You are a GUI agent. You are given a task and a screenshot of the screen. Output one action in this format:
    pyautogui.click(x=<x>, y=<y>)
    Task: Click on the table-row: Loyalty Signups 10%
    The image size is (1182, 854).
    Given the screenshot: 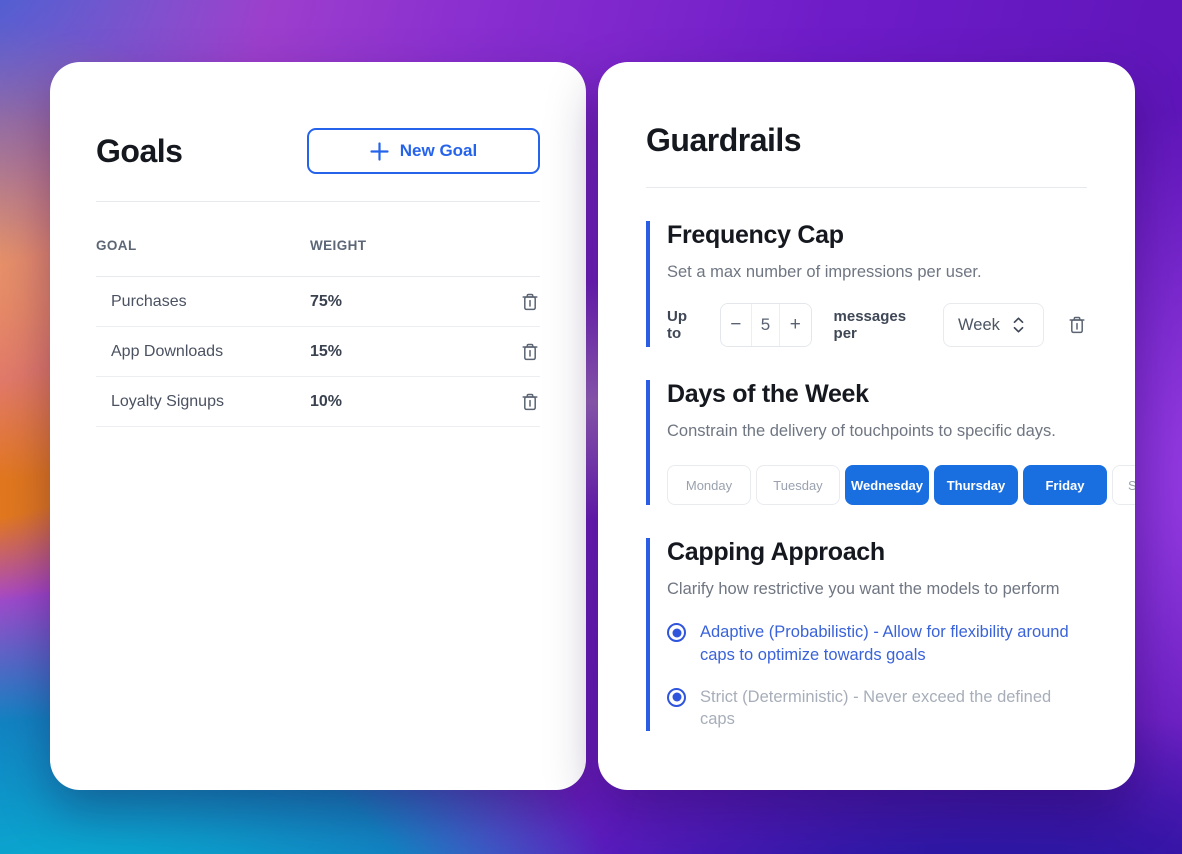 What is the action you would take?
    pyautogui.click(x=318, y=402)
    